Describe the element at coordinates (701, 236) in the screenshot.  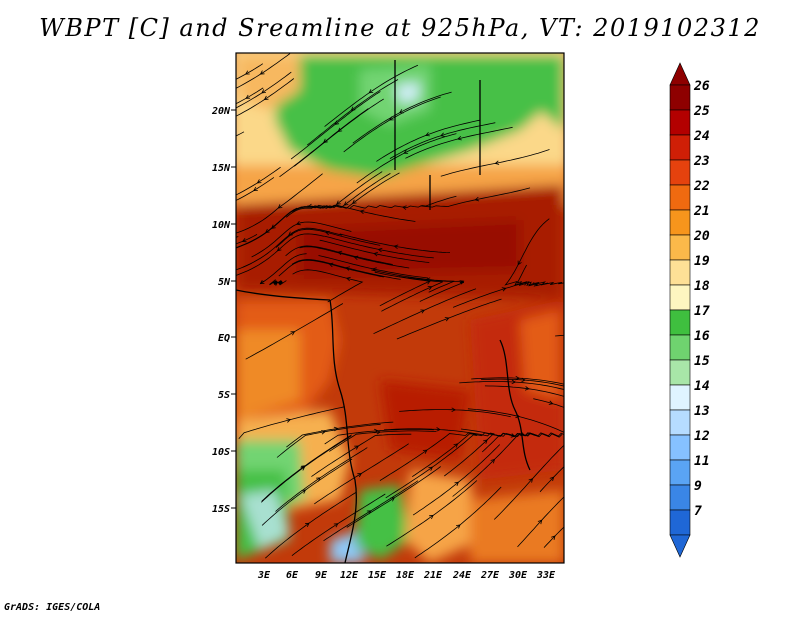
I see `colorbar-label: 20` at that location.